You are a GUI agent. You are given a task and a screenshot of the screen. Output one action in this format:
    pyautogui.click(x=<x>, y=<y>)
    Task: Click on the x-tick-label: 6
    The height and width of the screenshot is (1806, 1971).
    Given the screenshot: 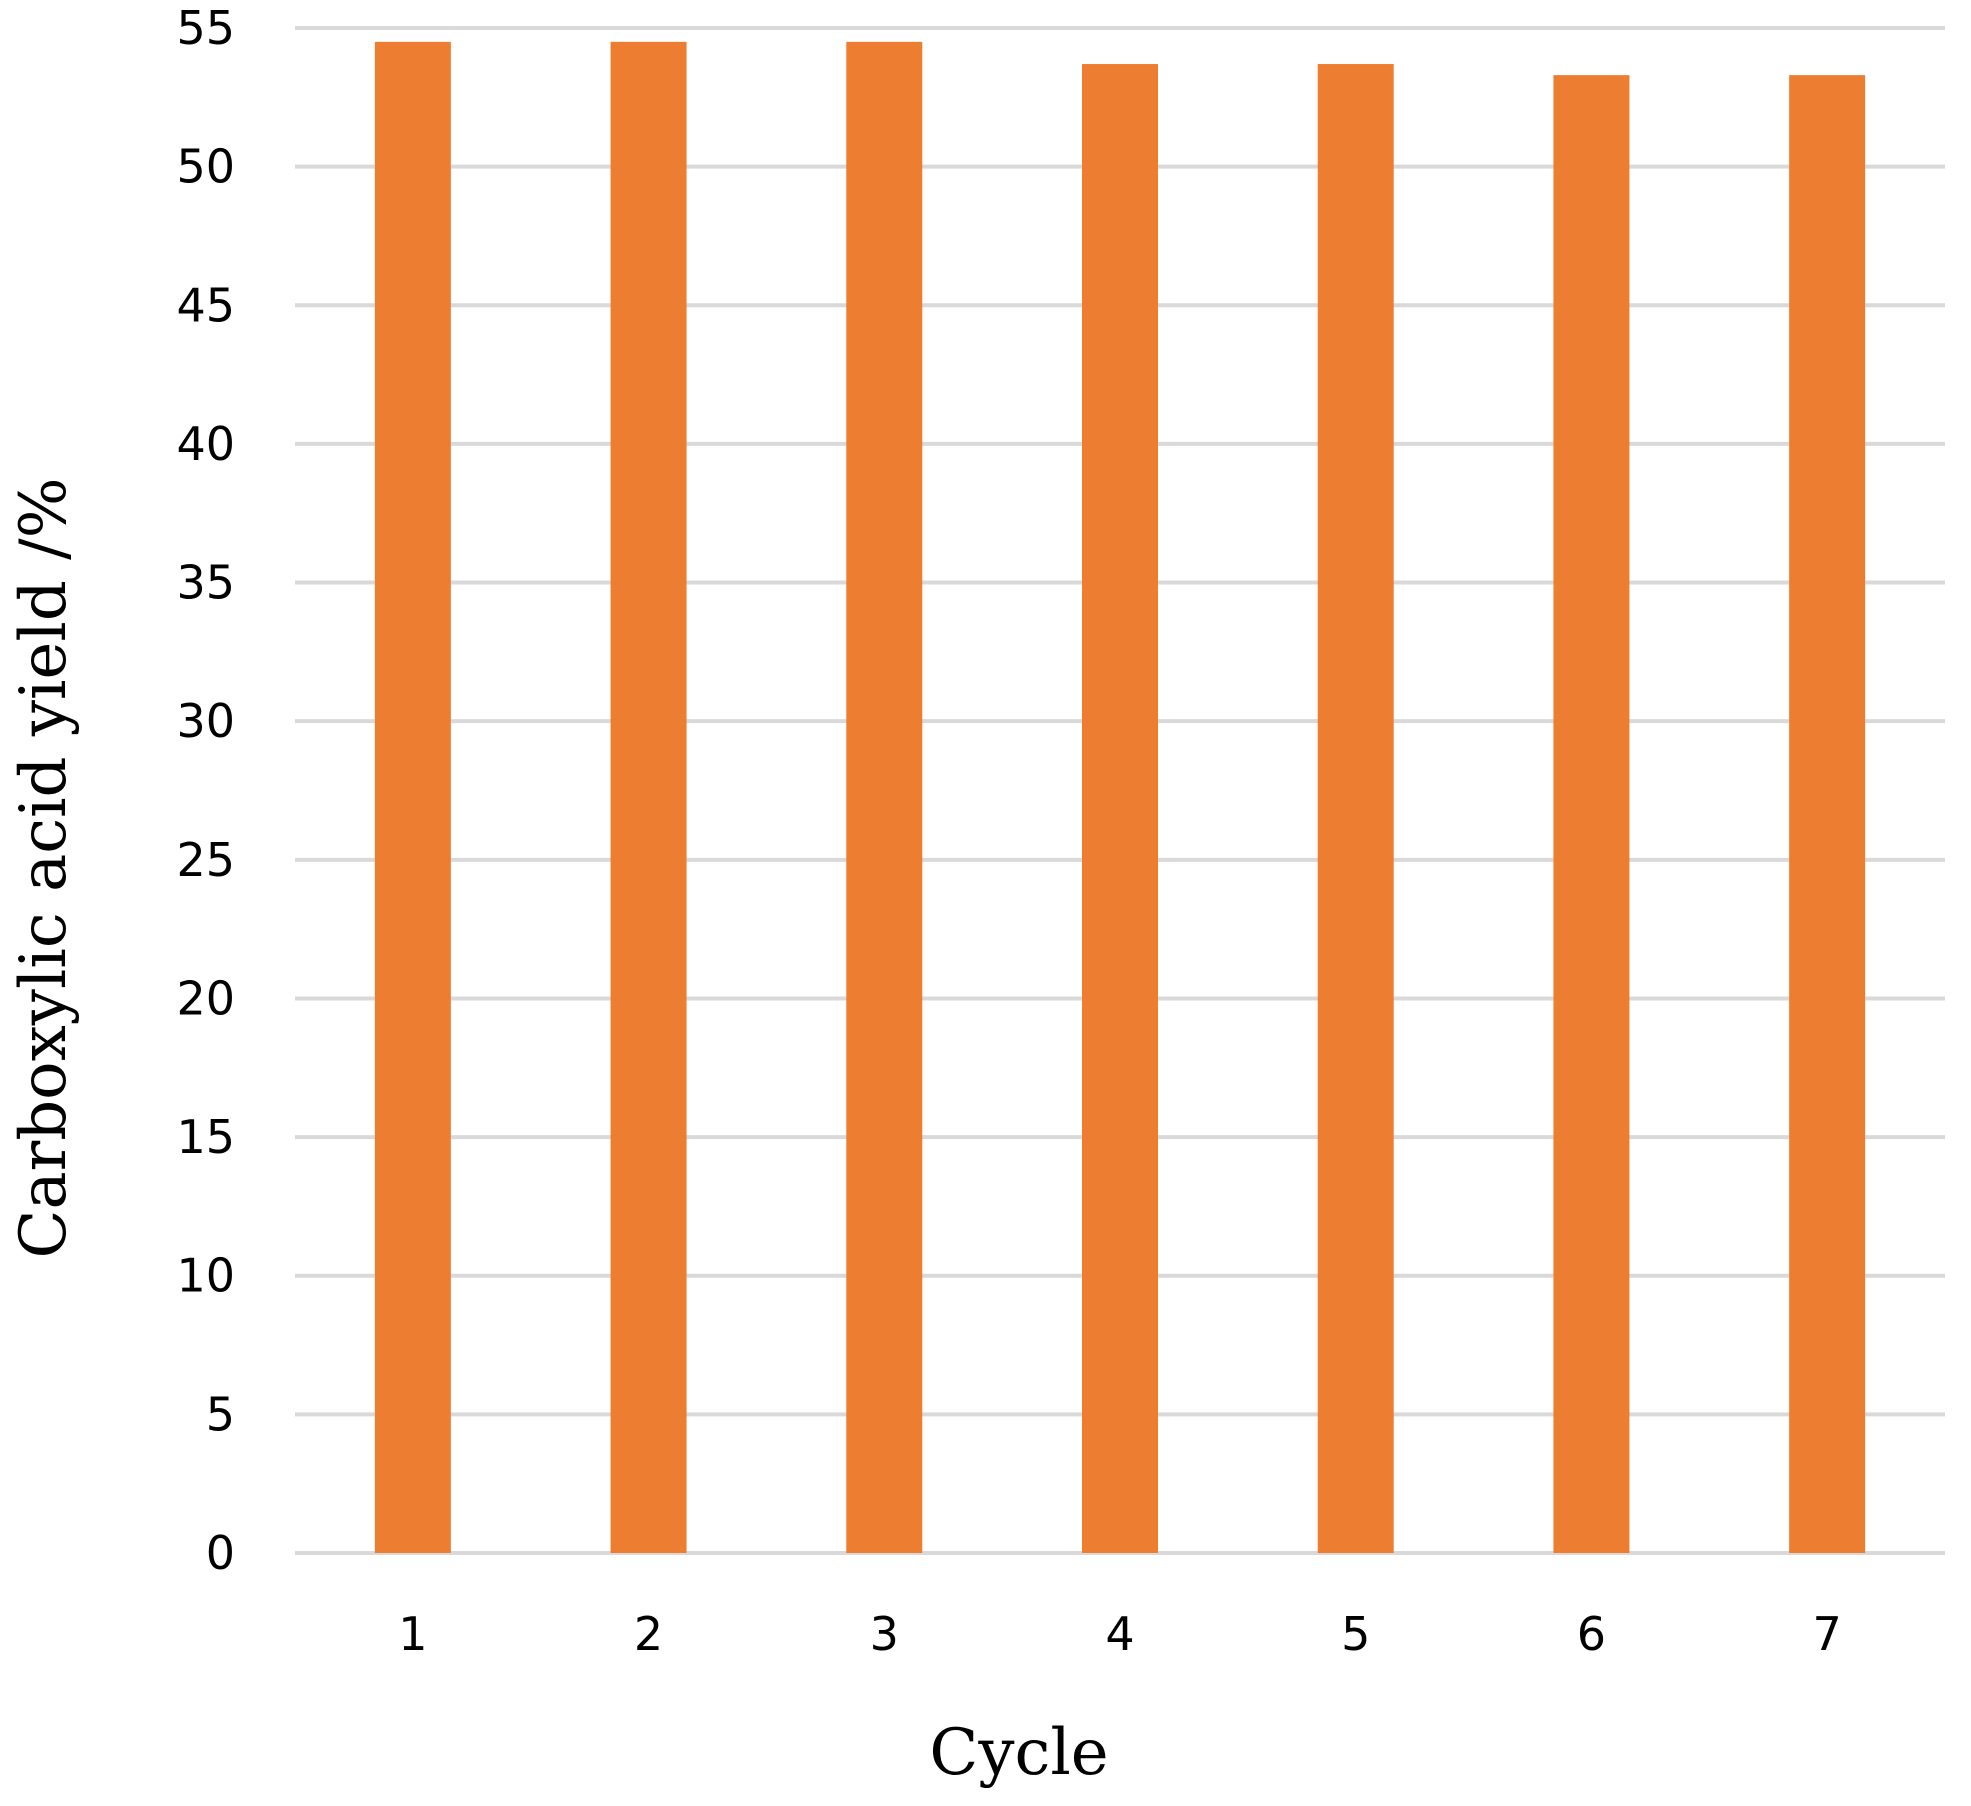 What is the action you would take?
    pyautogui.click(x=1591, y=1634)
    